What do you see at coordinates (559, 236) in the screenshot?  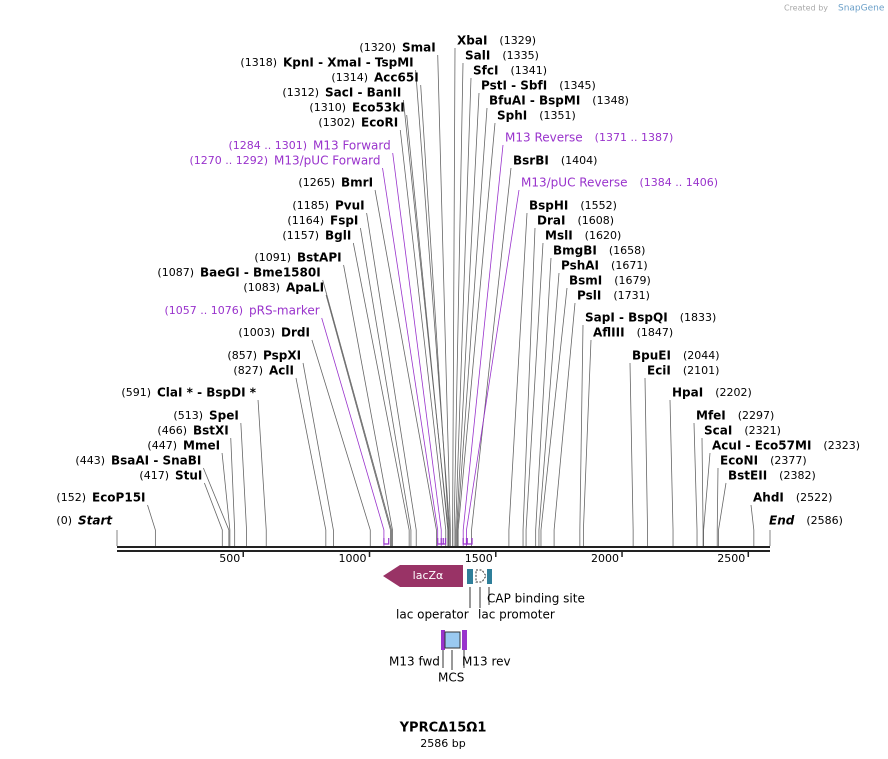 I see `site-name: MslI` at bounding box center [559, 236].